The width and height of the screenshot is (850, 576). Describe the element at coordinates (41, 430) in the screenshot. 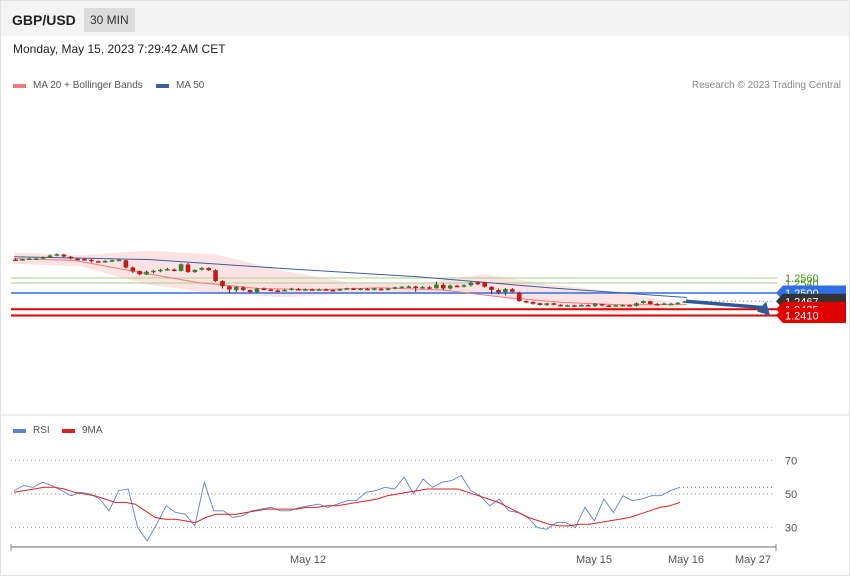

I see `legend-label: RSI` at that location.